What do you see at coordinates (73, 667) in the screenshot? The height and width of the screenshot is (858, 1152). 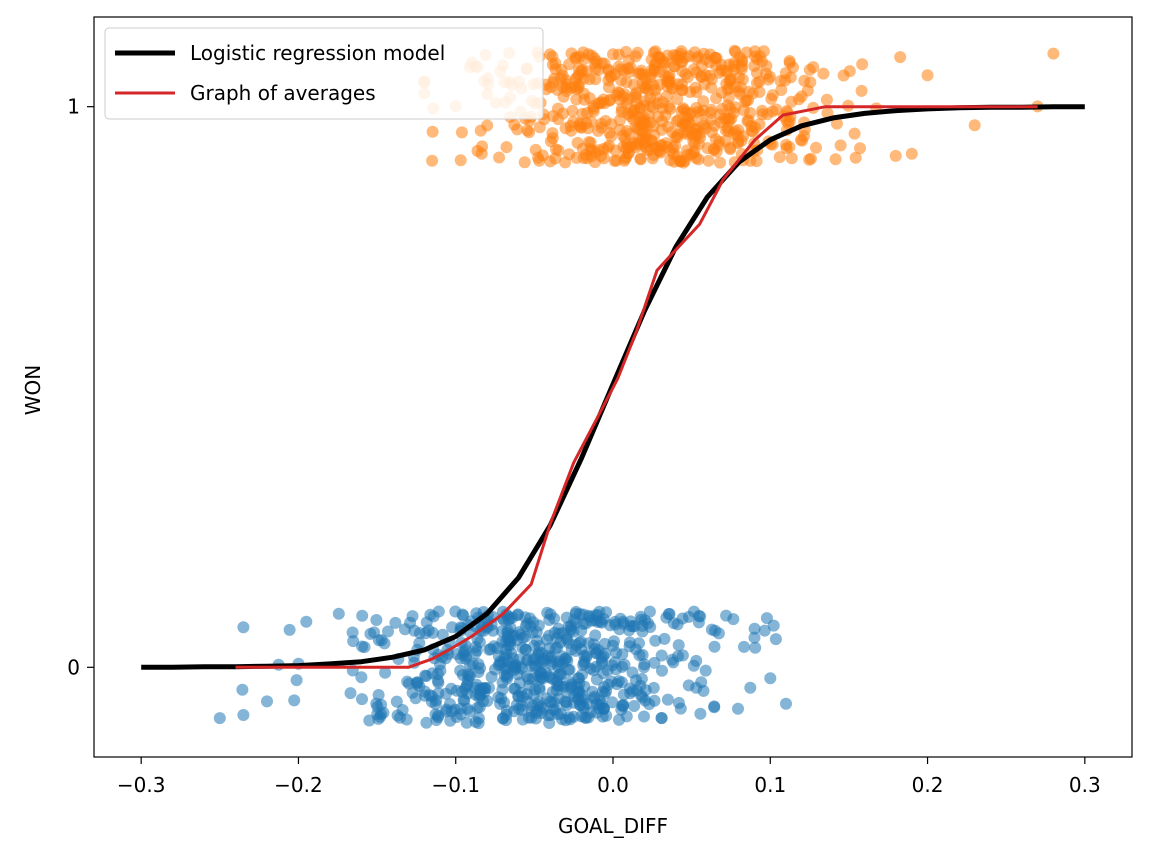 I see `y-tick-label: 0` at bounding box center [73, 667].